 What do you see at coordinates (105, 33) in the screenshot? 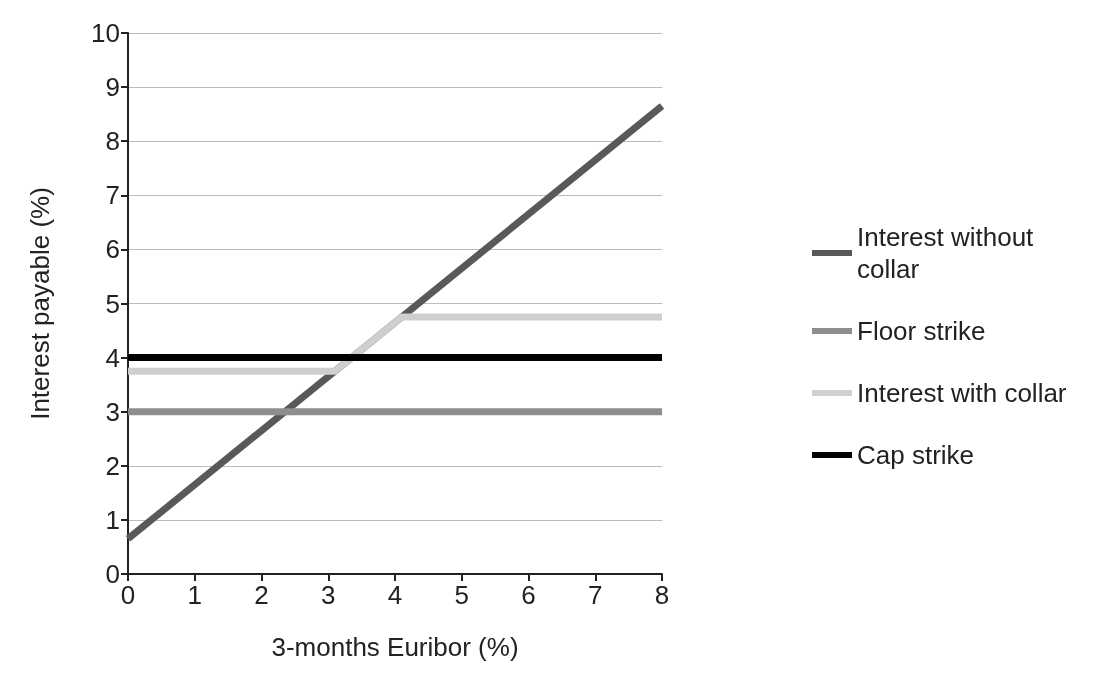
I see `y-tick-label: 10` at bounding box center [105, 33].